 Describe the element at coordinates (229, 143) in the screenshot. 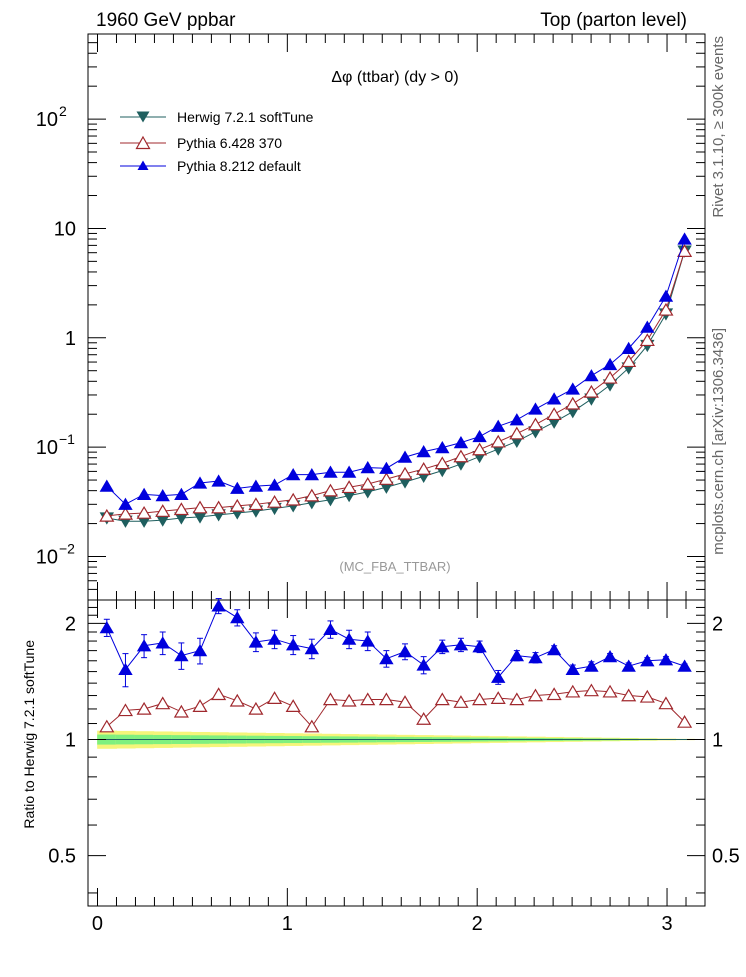

I see `legend-label-pythia6: Pythia 6.428 370` at that location.